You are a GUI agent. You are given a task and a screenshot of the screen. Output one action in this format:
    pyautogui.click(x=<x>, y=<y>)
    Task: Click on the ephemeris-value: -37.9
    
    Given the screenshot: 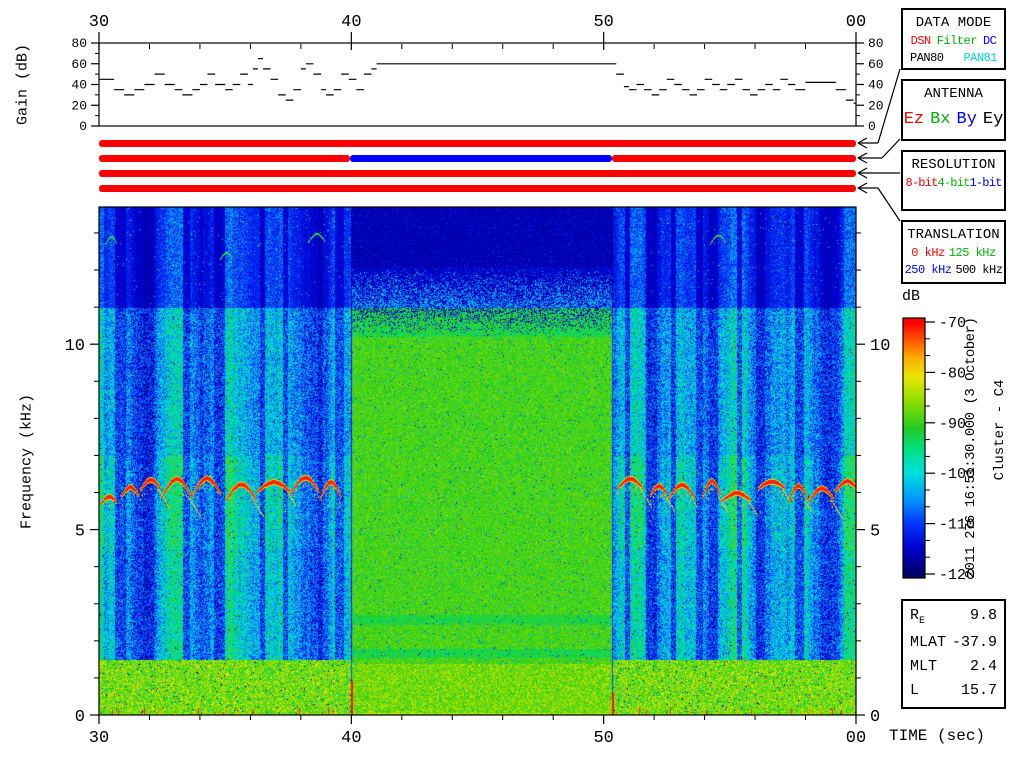 What is the action you would take?
    pyautogui.click(x=974, y=642)
    